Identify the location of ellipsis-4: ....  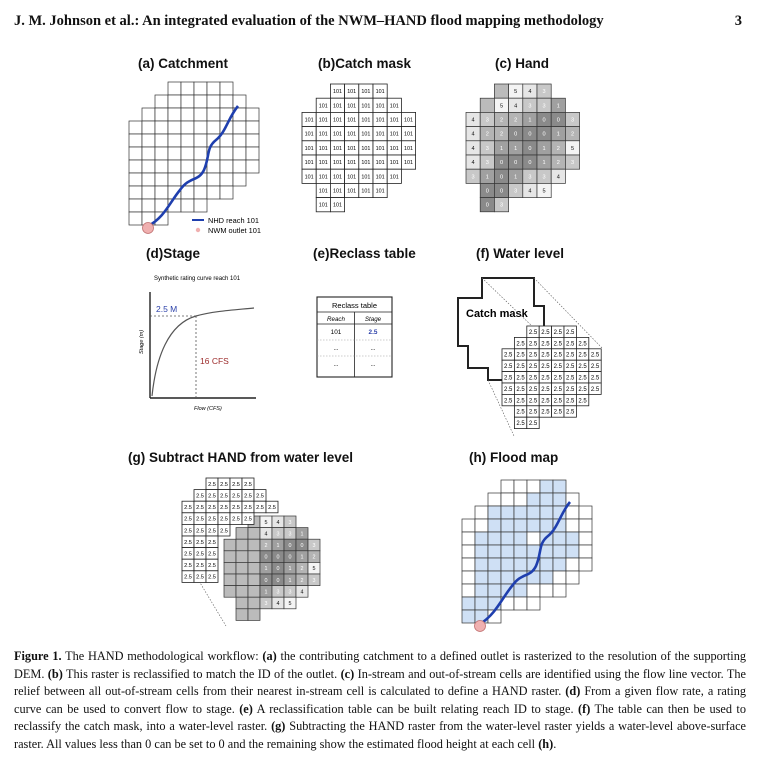
(372, 365).